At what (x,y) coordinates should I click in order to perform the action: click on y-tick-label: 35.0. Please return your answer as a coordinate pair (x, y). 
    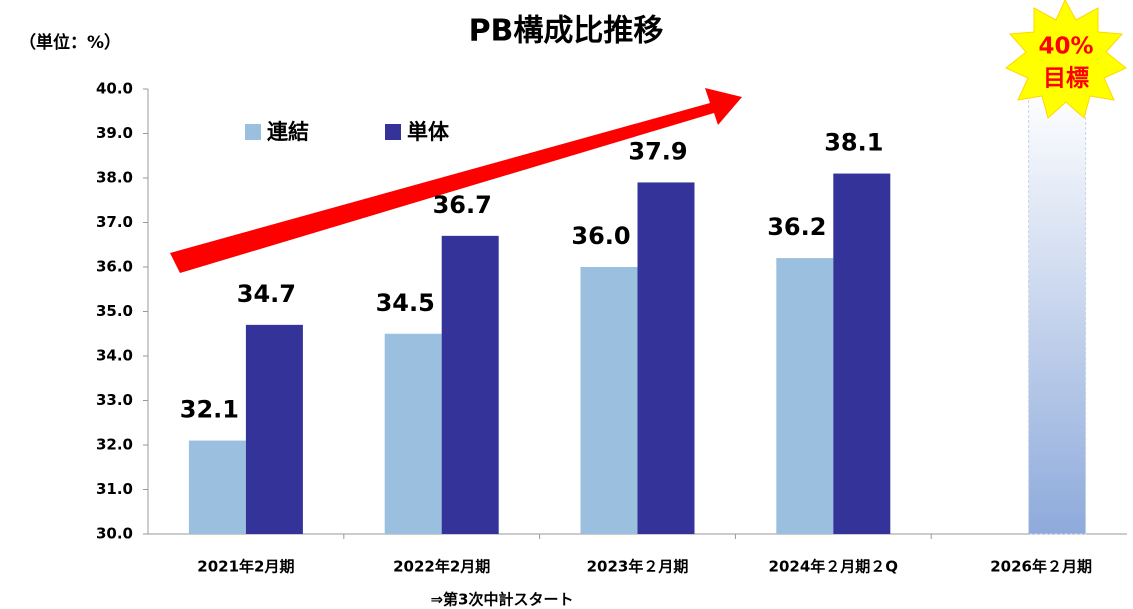
    Looking at the image, I should click on (114, 311).